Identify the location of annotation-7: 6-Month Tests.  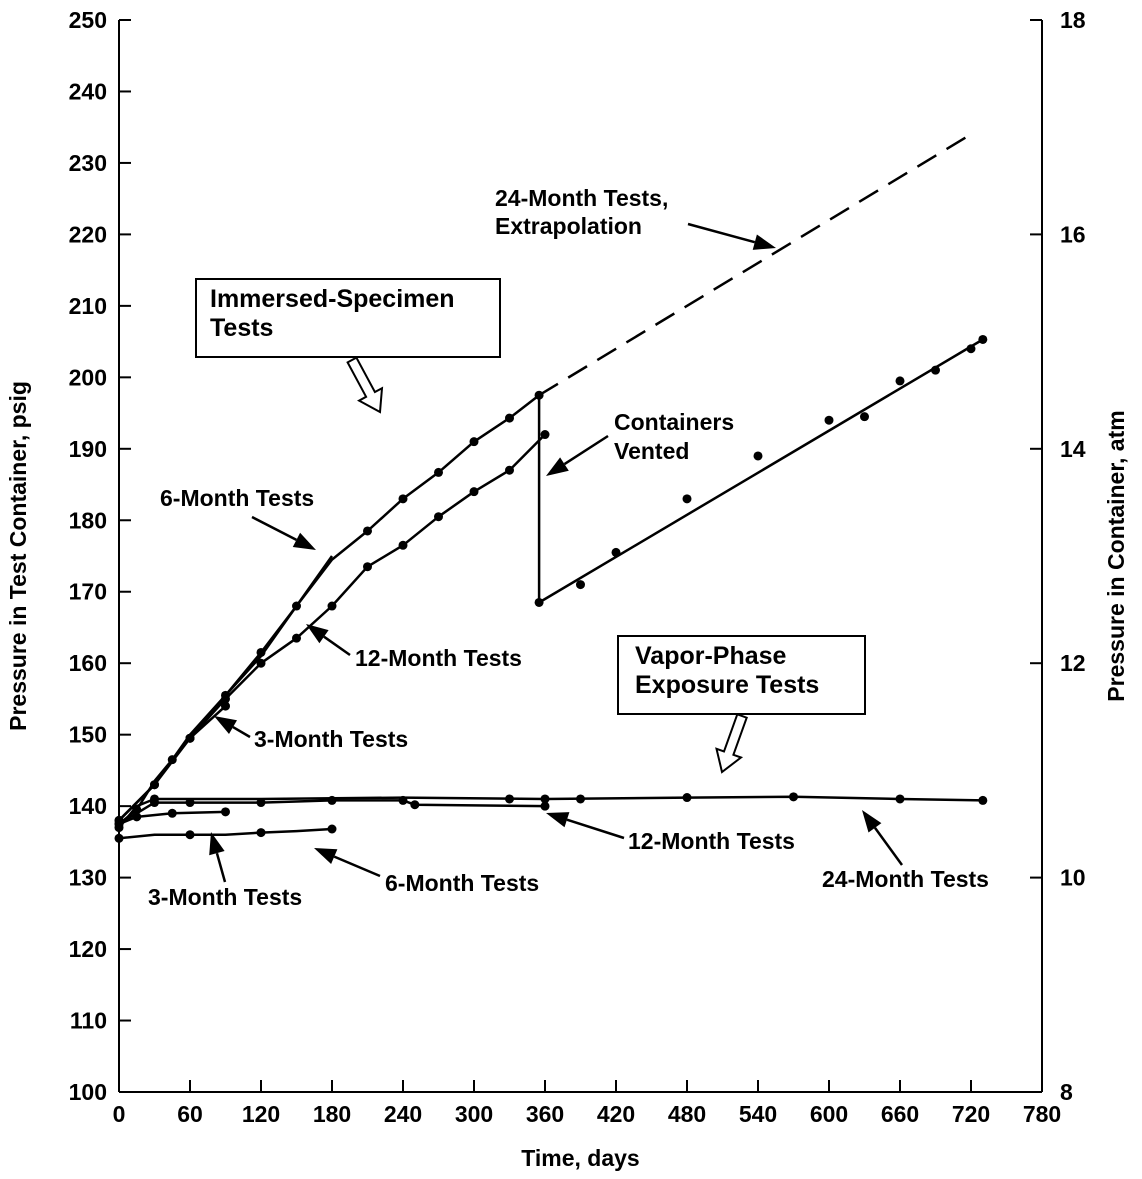
(462, 883).